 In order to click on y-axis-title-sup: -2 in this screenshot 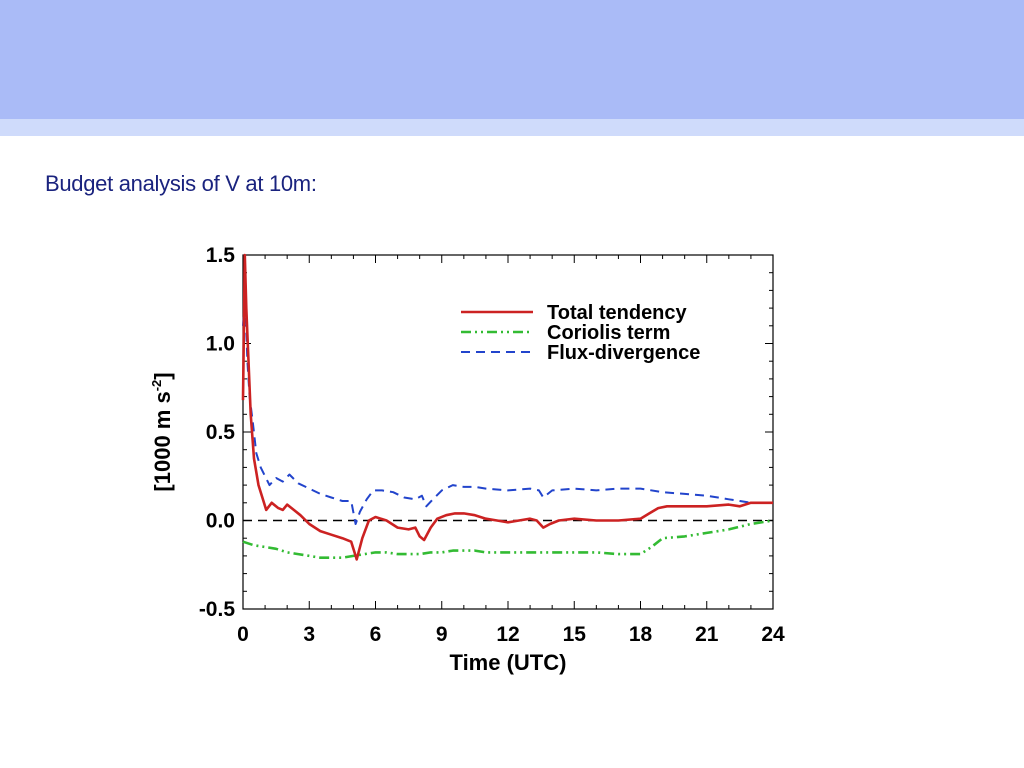, I will do `click(156, 386)`.